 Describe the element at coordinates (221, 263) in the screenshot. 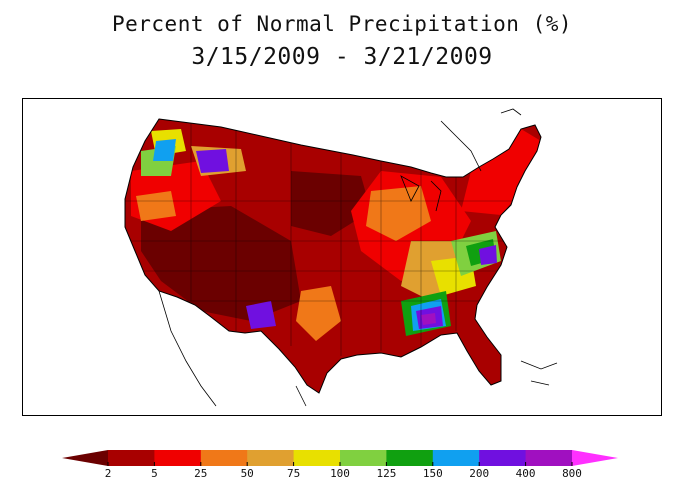

I see `zone-below-2-southwest` at that location.